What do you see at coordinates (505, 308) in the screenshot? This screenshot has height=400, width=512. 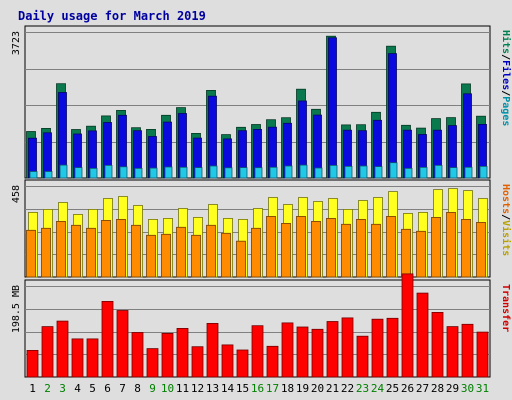 I see `side-label-transfer: Transfer` at bounding box center [505, 308].